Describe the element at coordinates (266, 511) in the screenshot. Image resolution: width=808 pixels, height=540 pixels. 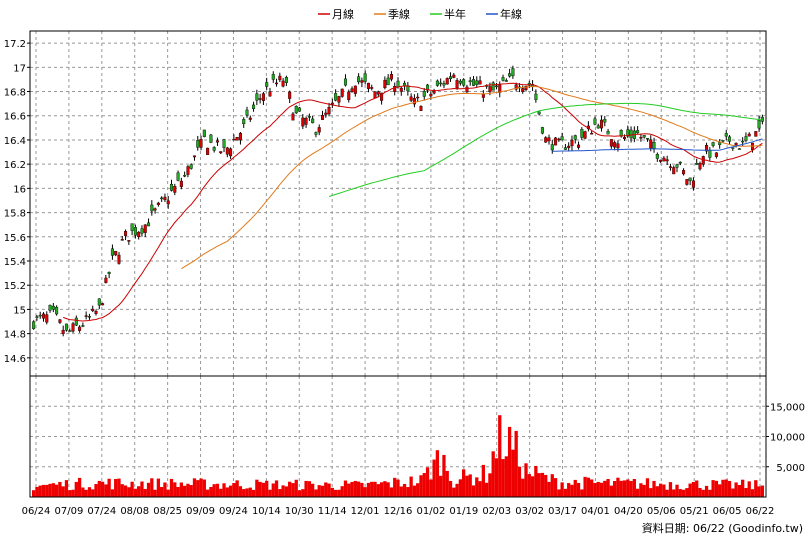
I see `date-tick-label: 10/14` at that location.